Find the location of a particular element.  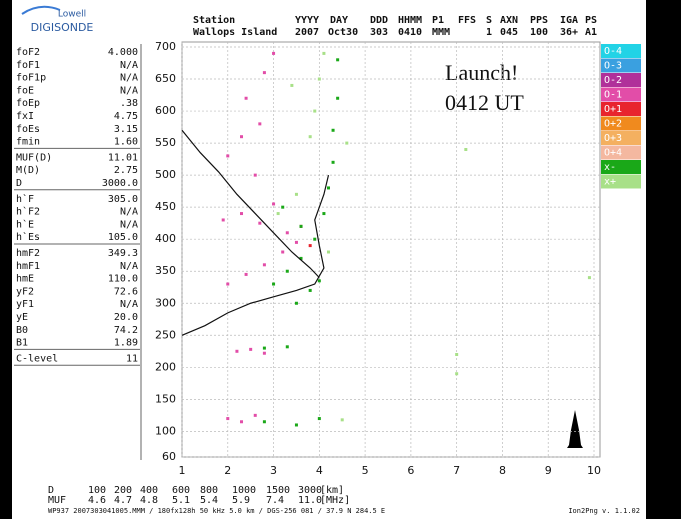

bottom-cell: 100 is located at coordinates (97, 490).